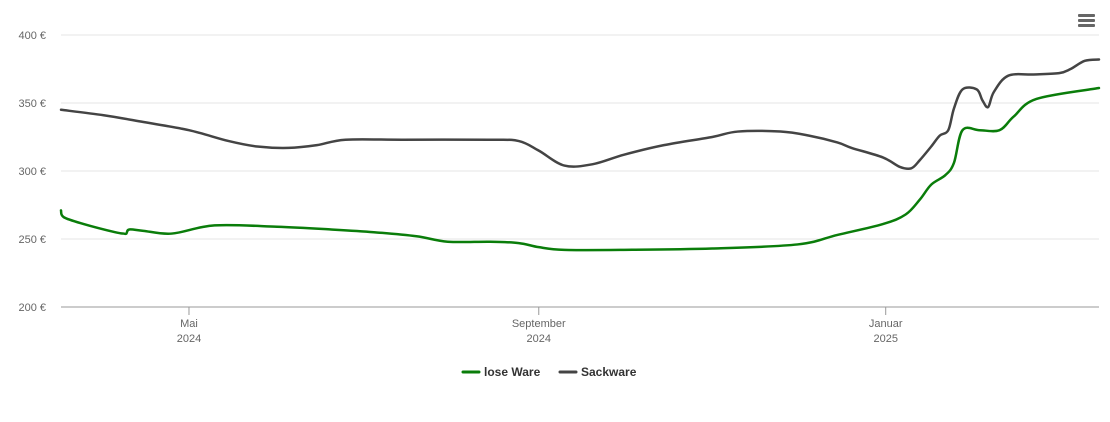 This screenshot has height=422, width=1110. I want to click on hamburger-menu-icon, so click(1087, 22).